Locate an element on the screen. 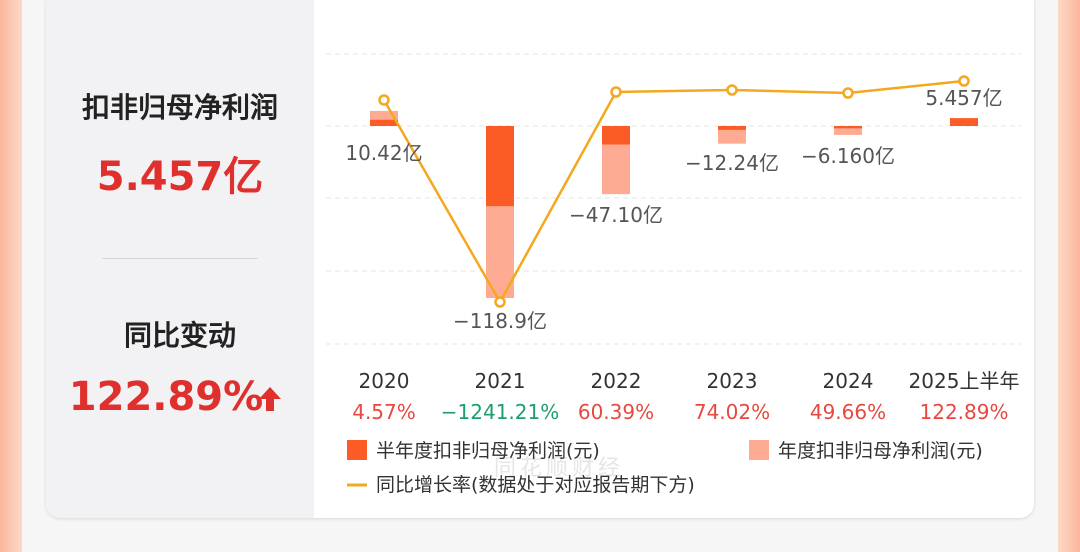  category-label: 2024 is located at coordinates (848, 381).